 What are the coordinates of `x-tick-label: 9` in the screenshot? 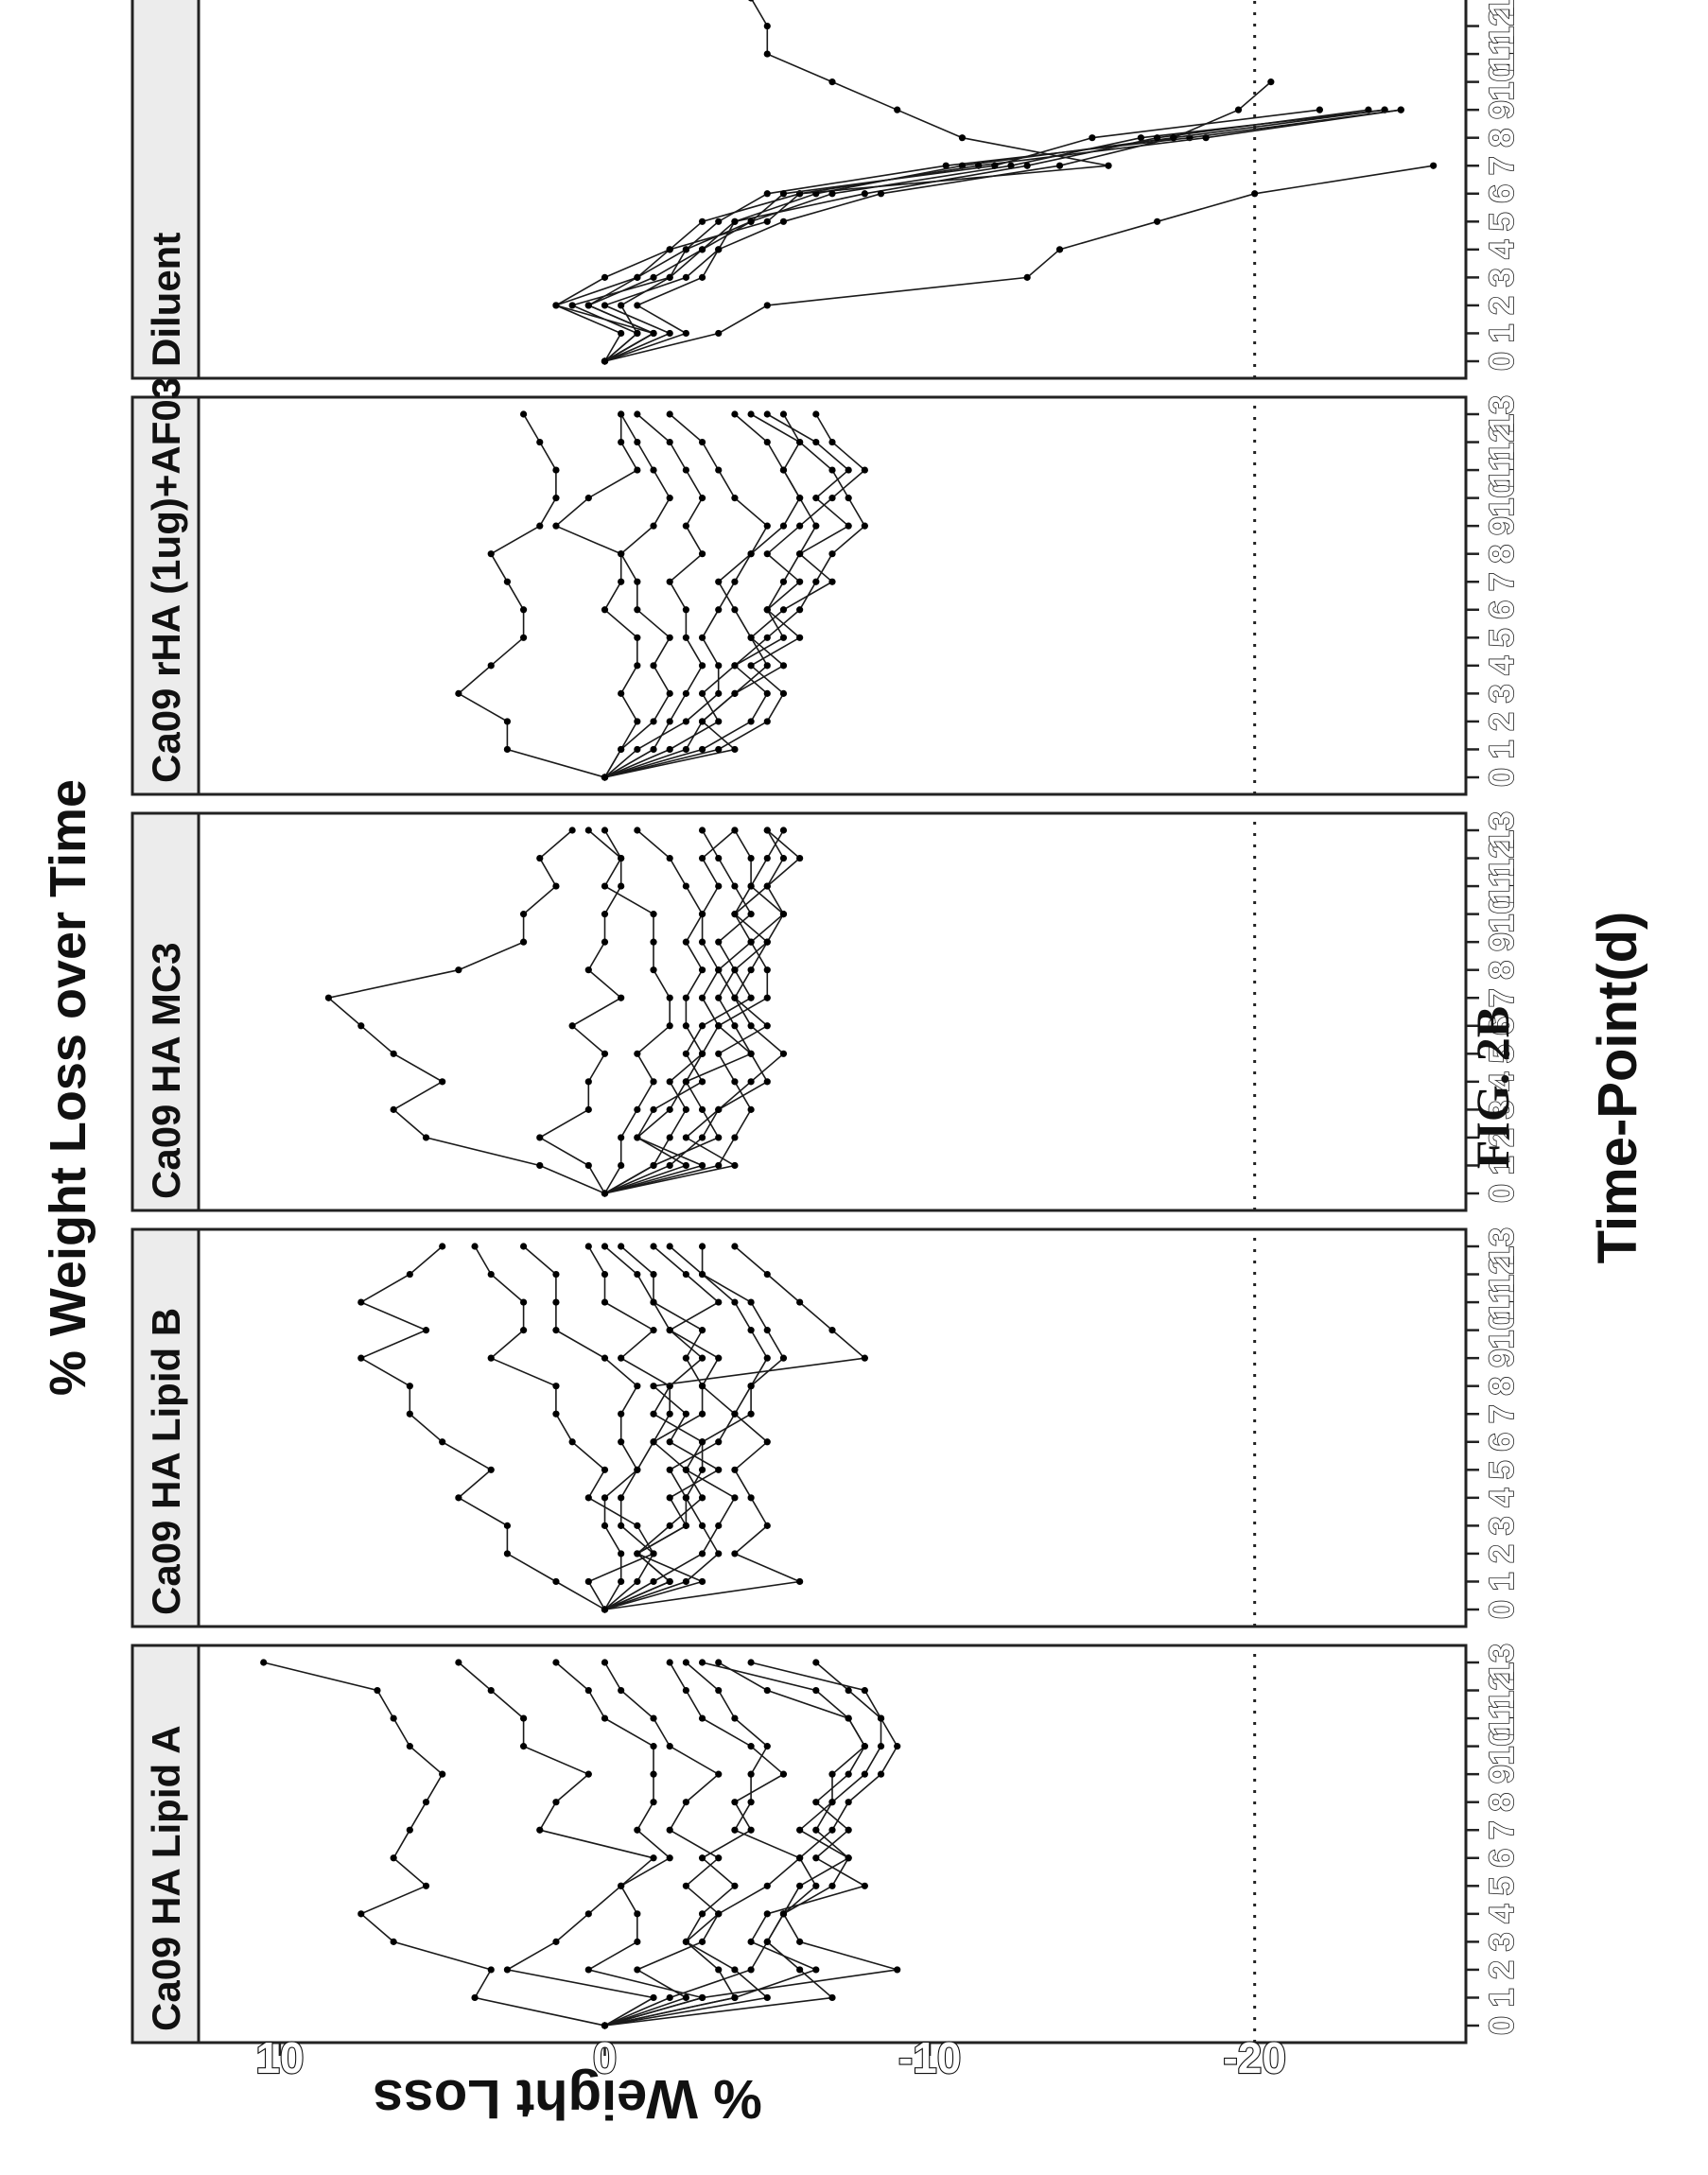 It's located at (1501, 109).